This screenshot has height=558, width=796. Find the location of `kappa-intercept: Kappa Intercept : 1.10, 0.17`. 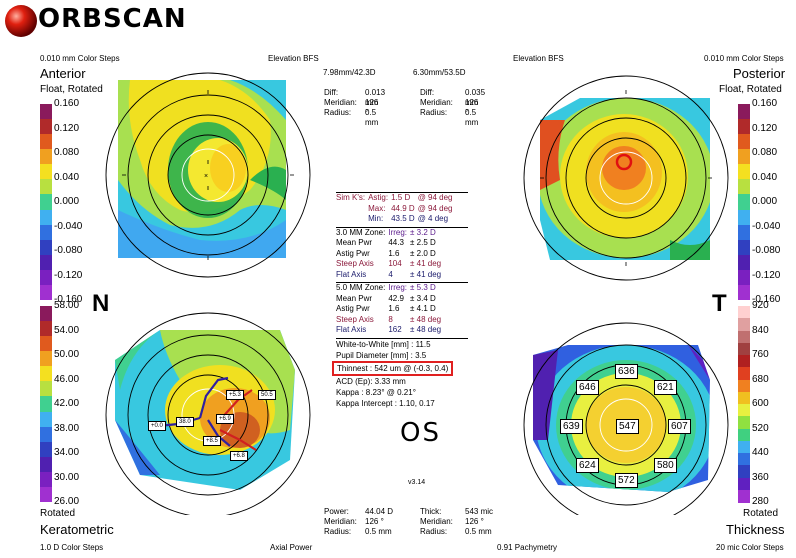

kappa-intercept: Kappa Intercept : 1.10, 0.17 is located at coordinates (385, 403).